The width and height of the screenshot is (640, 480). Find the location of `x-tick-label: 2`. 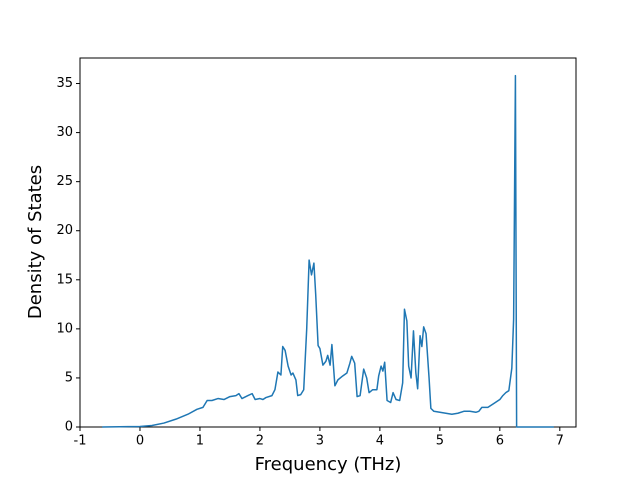

x-tick-label: 2 is located at coordinates (260, 441).